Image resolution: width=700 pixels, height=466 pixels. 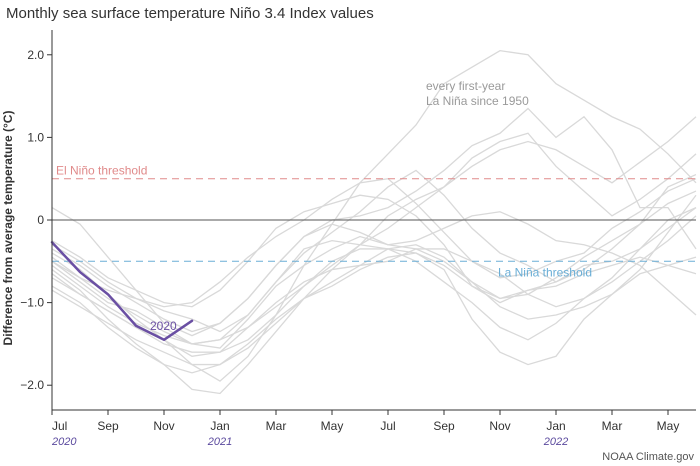 What do you see at coordinates (8, 228) in the screenshot?
I see `y-axis-label: Difference from average temperature (°C)` at bounding box center [8, 228].